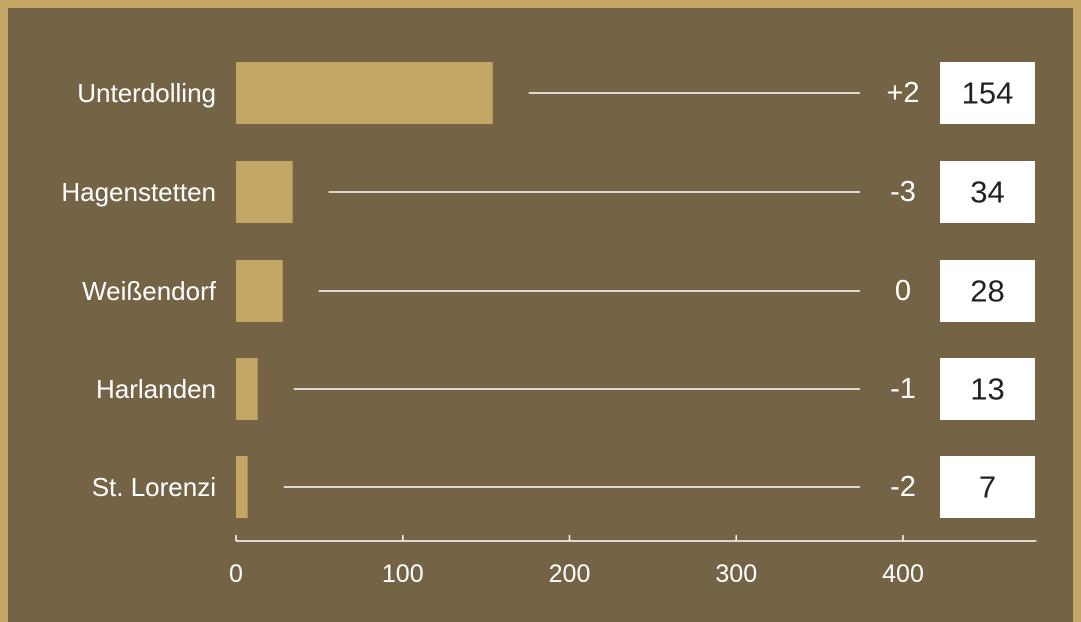 Image resolution: width=1081 pixels, height=622 pixels. I want to click on value-label: 7, so click(987, 487).